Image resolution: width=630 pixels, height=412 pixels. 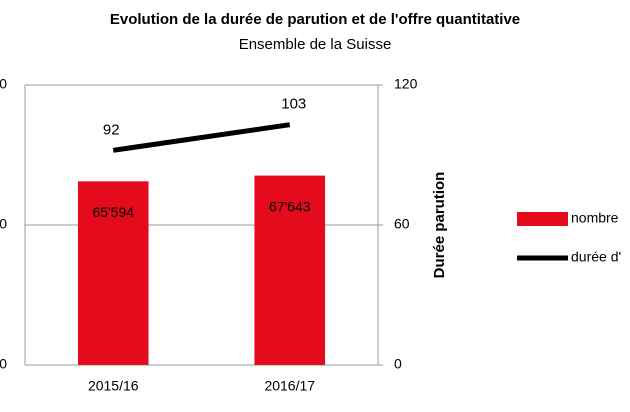 What do you see at coordinates (201, 137) in the screenshot?
I see `line` at bounding box center [201, 137].